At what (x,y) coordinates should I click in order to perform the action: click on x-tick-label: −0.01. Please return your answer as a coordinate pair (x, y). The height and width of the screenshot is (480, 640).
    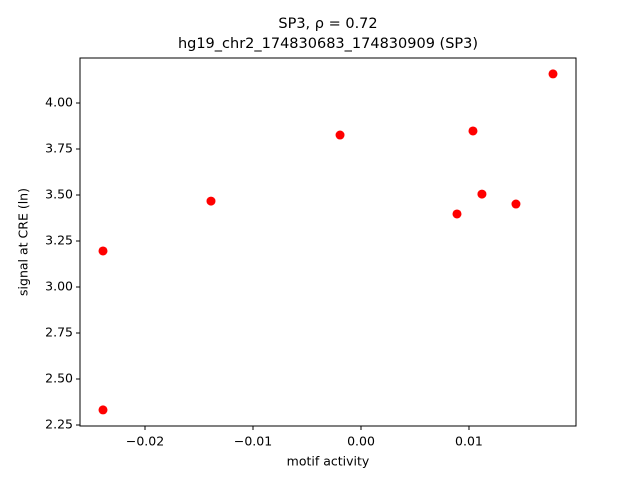
    Looking at the image, I should click on (253, 441).